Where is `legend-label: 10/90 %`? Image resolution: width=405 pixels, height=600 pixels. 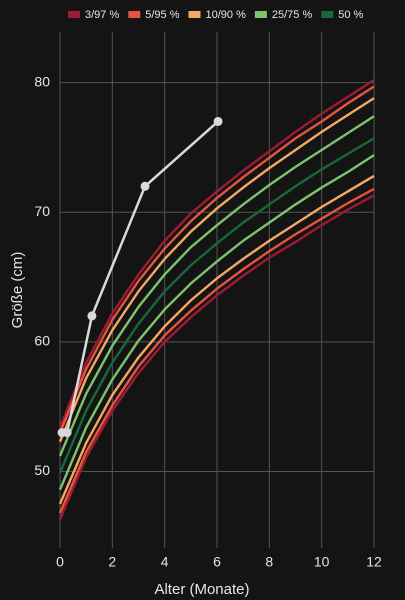 legend-label: 10/90 % is located at coordinates (226, 15).